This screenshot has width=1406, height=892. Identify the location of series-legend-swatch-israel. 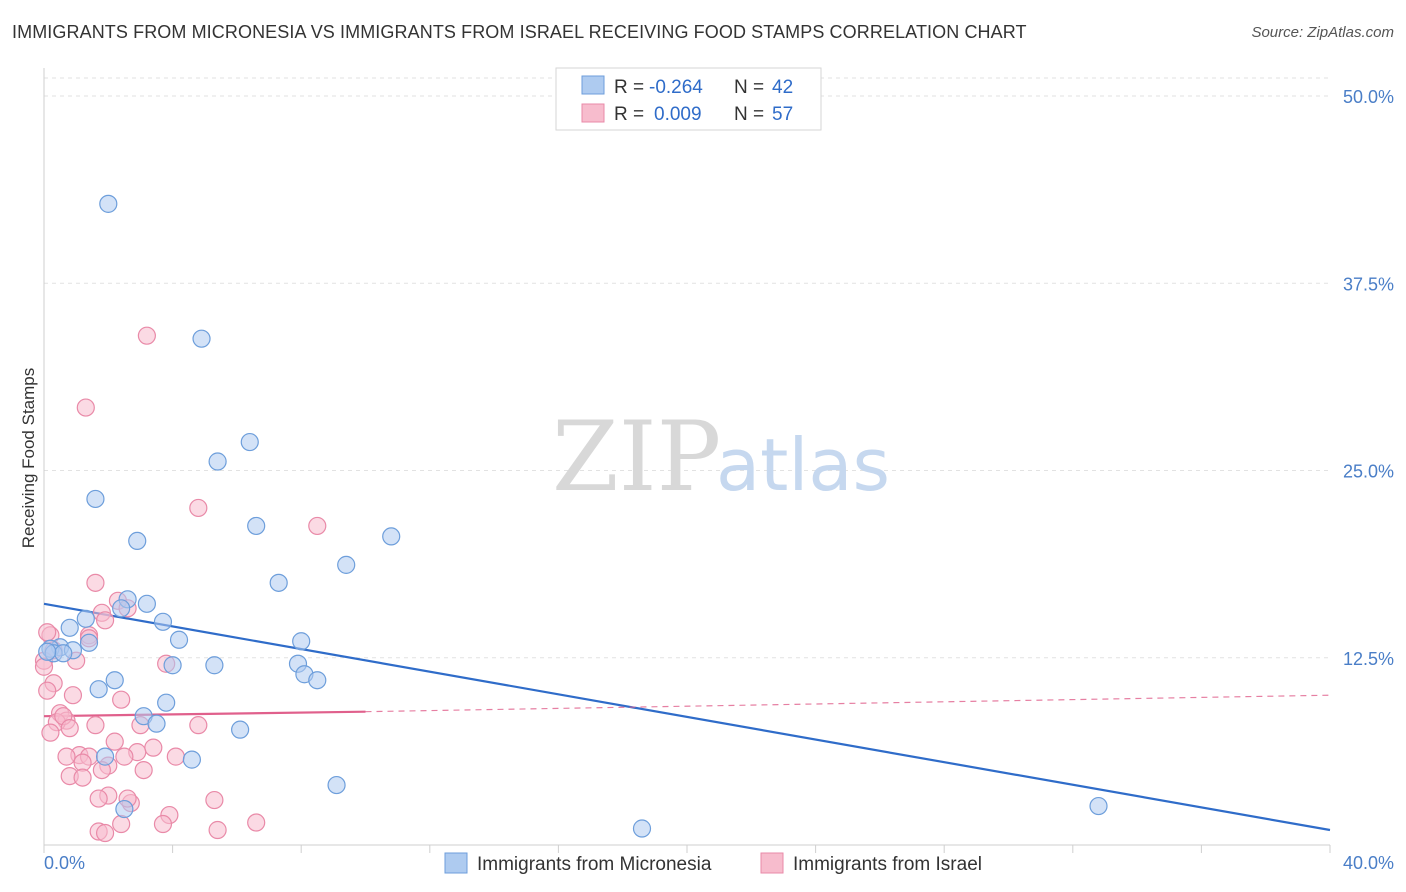
(772, 863).